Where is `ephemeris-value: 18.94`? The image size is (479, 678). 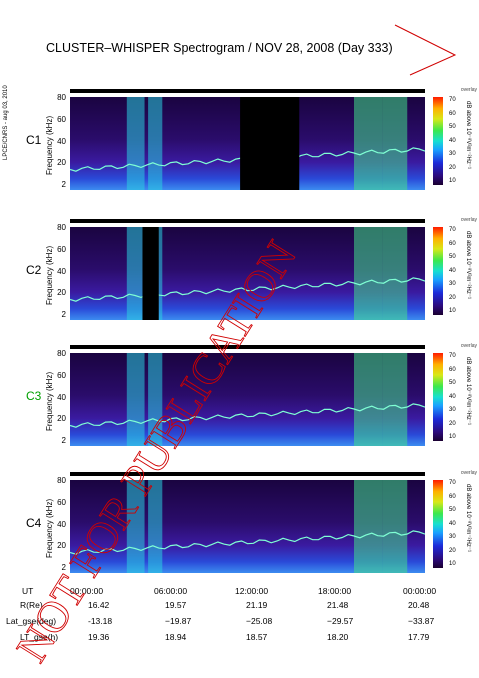 ephemeris-value: 18.94 is located at coordinates (176, 637).